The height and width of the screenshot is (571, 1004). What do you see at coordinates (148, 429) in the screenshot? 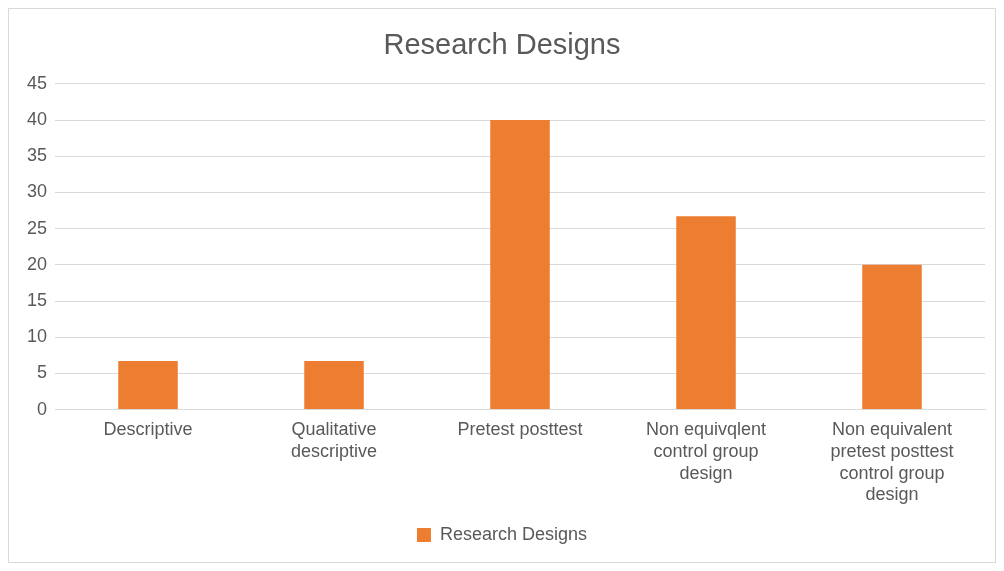
I see `x-tick-label: Descriptive` at bounding box center [148, 429].